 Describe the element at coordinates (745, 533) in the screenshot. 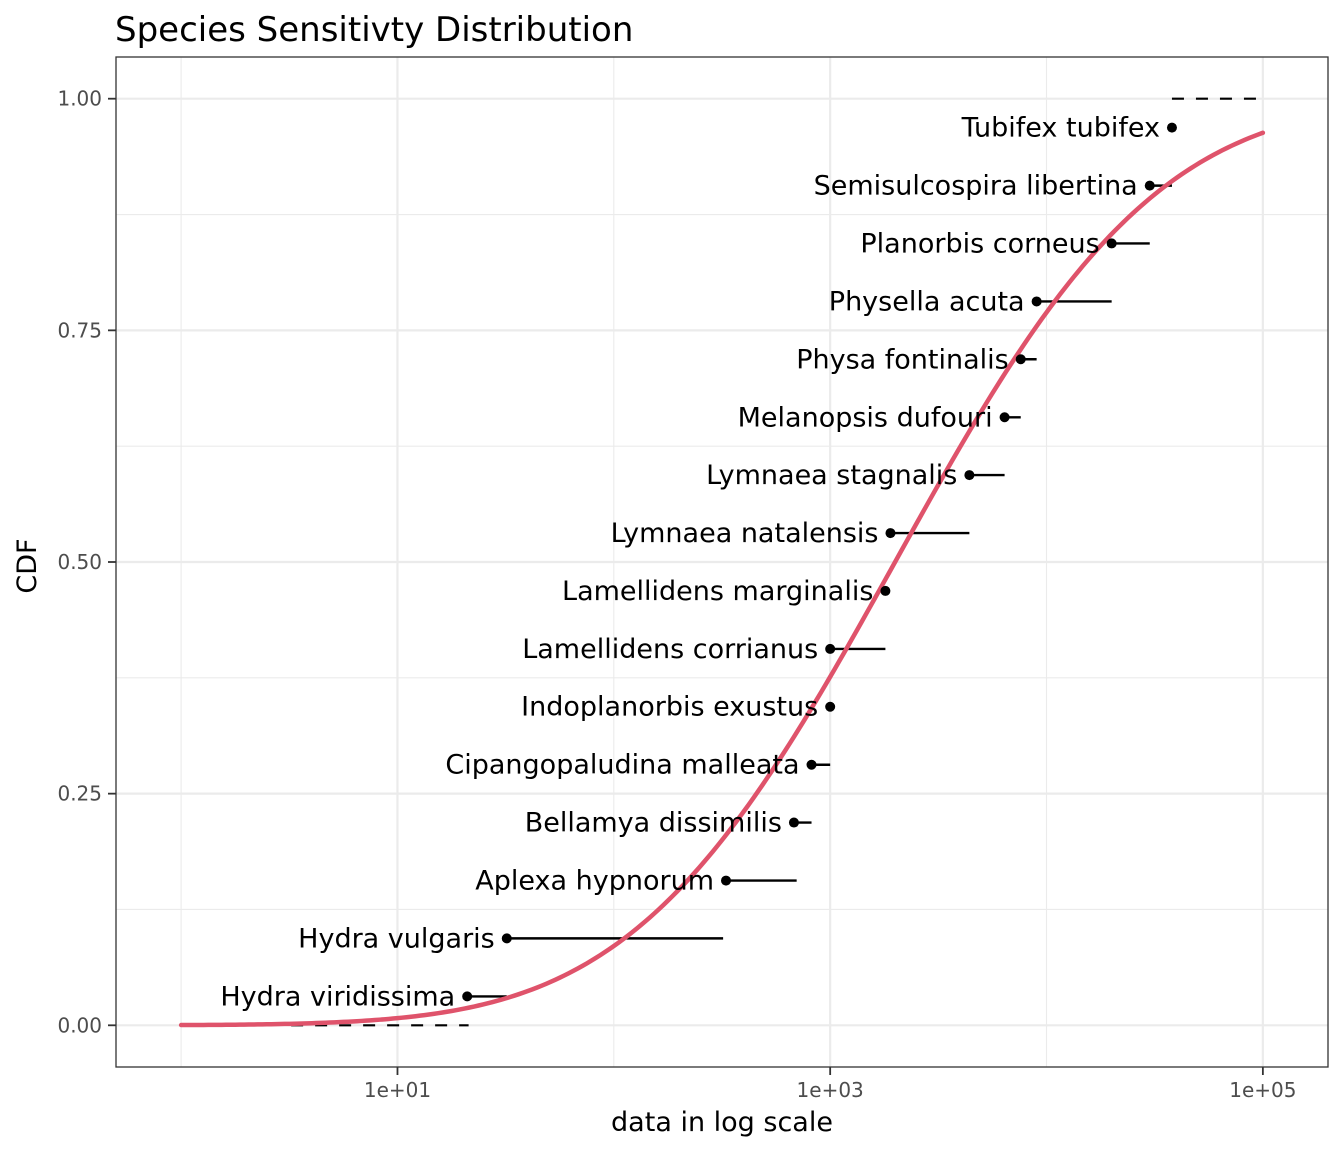

I see `species-label: Lymnaea natalensis` at that location.